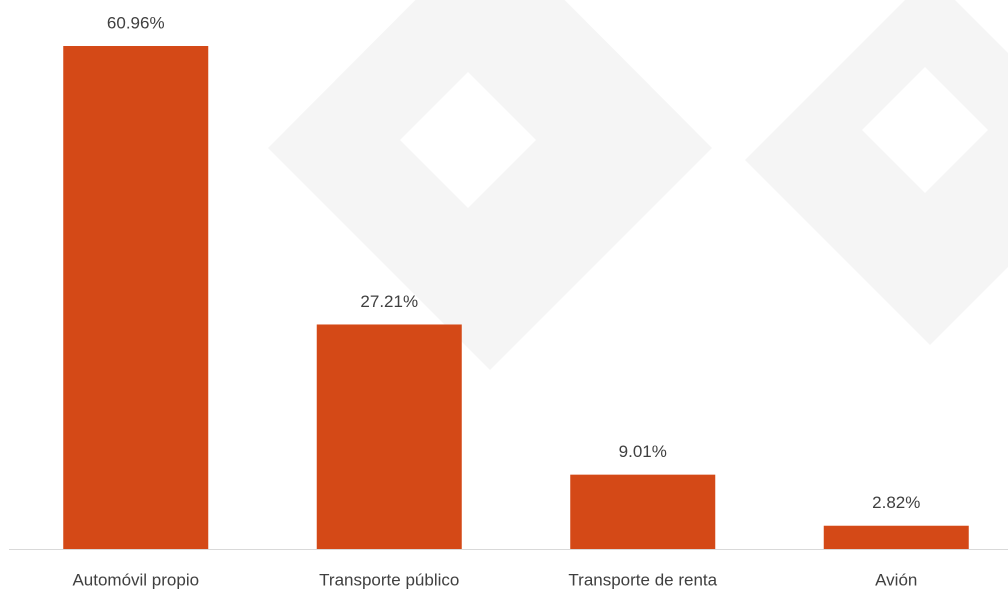 The height and width of the screenshot is (596, 1008). Describe the element at coordinates (643, 451) in the screenshot. I see `data-label: 9.01%` at that location.